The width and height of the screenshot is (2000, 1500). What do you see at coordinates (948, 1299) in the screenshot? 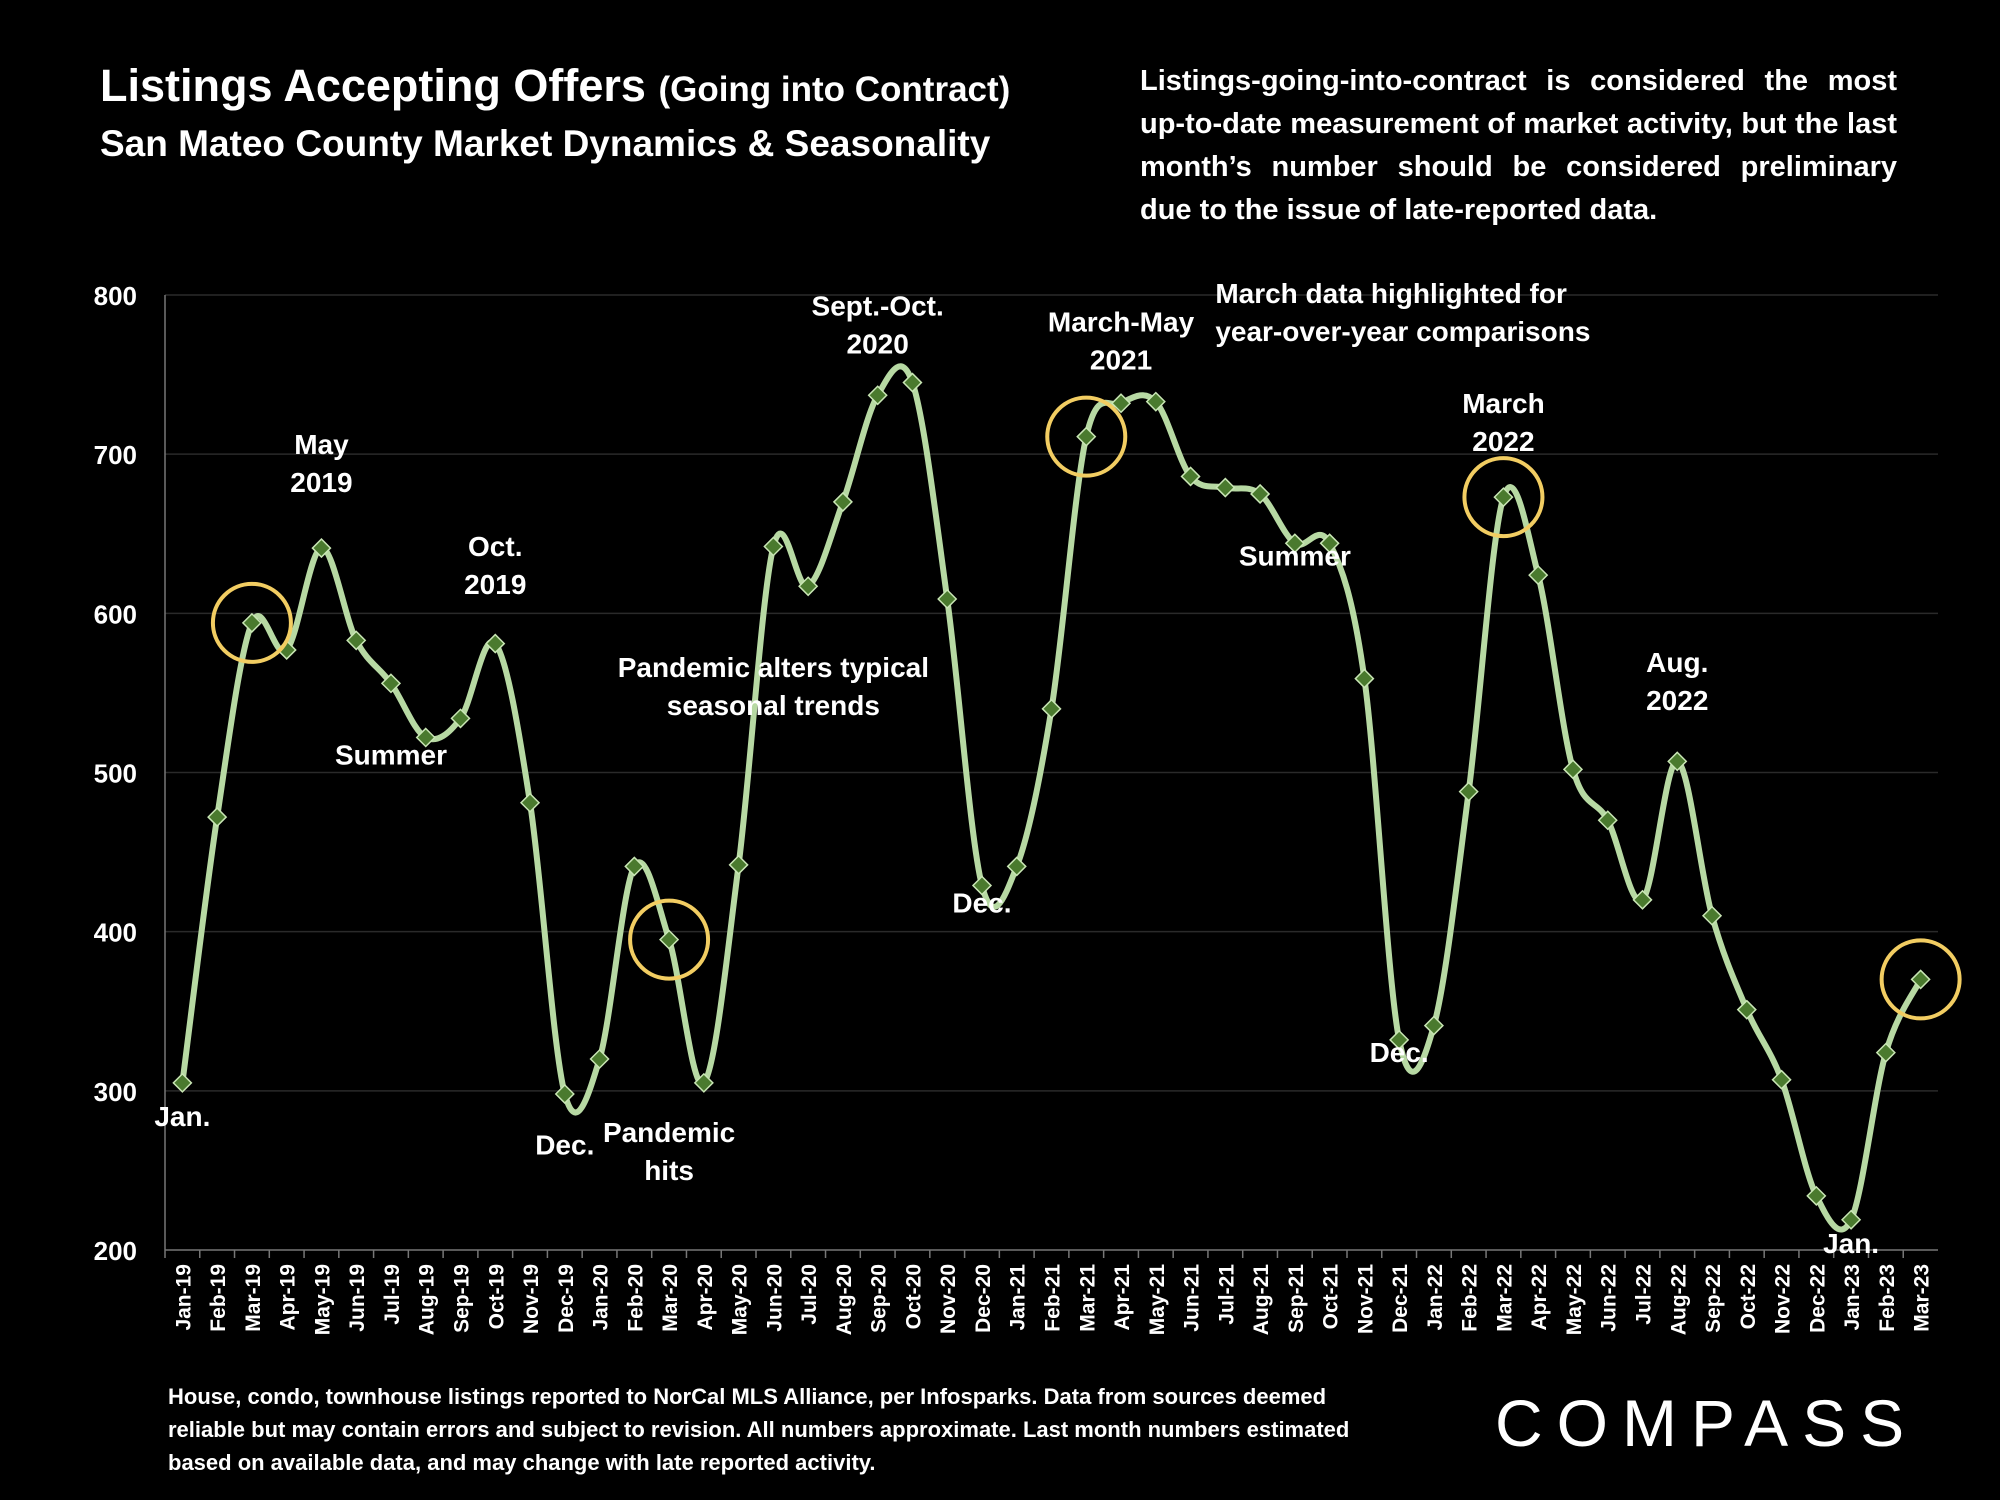
I see `x-tick-label: Nov-20` at bounding box center [948, 1299].